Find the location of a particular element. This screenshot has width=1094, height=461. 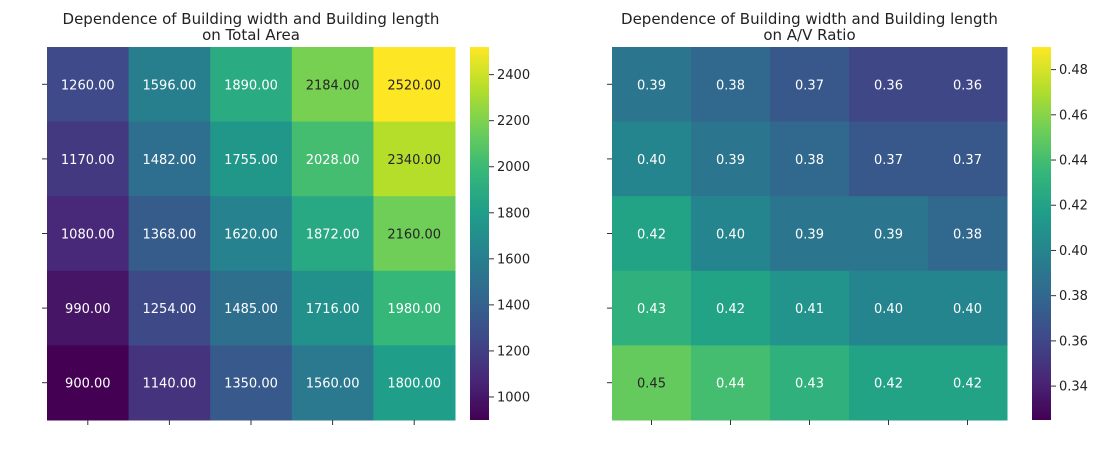

cell-label: 1560.00 is located at coordinates (333, 384).